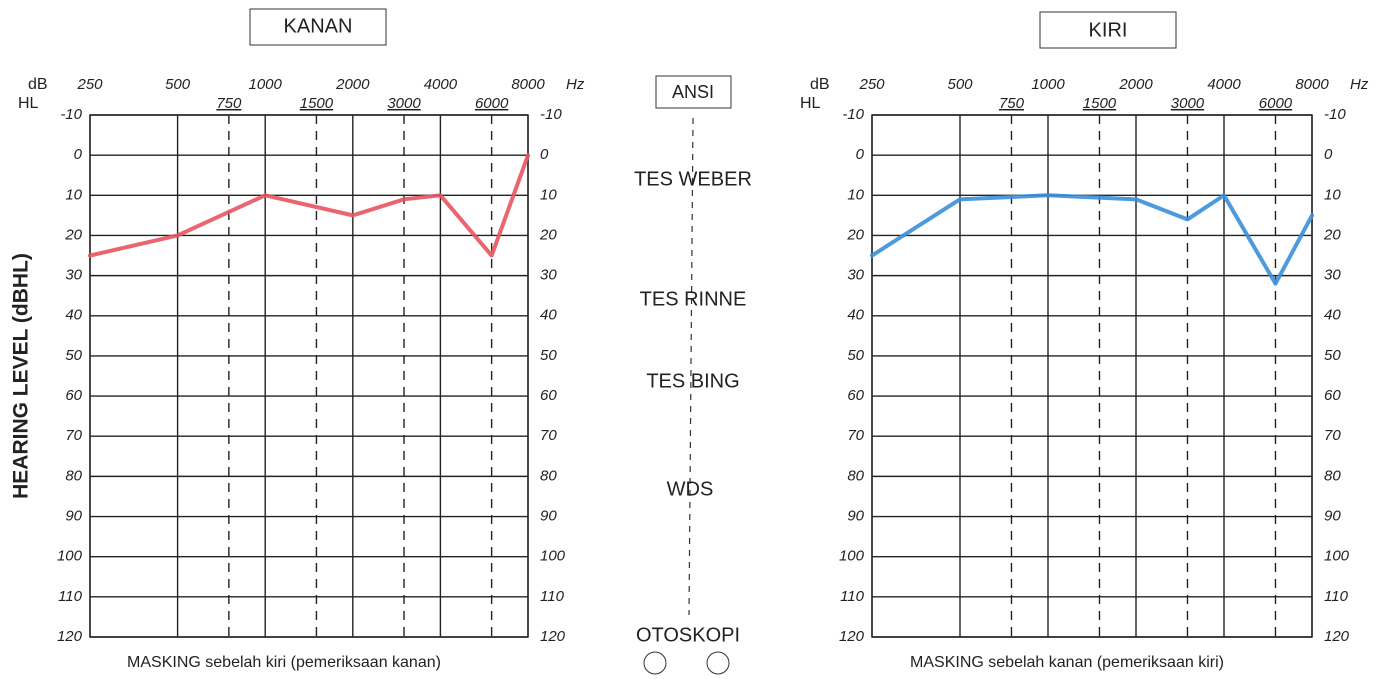  Describe the element at coordinates (688, 635) in the screenshot. I see `test-label: OTOSKOPI` at that location.